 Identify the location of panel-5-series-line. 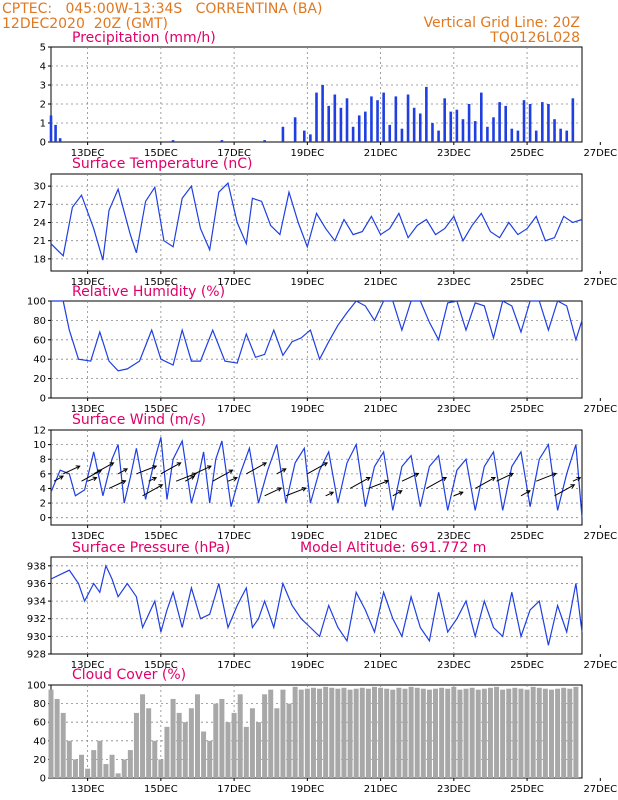
(316, 604).